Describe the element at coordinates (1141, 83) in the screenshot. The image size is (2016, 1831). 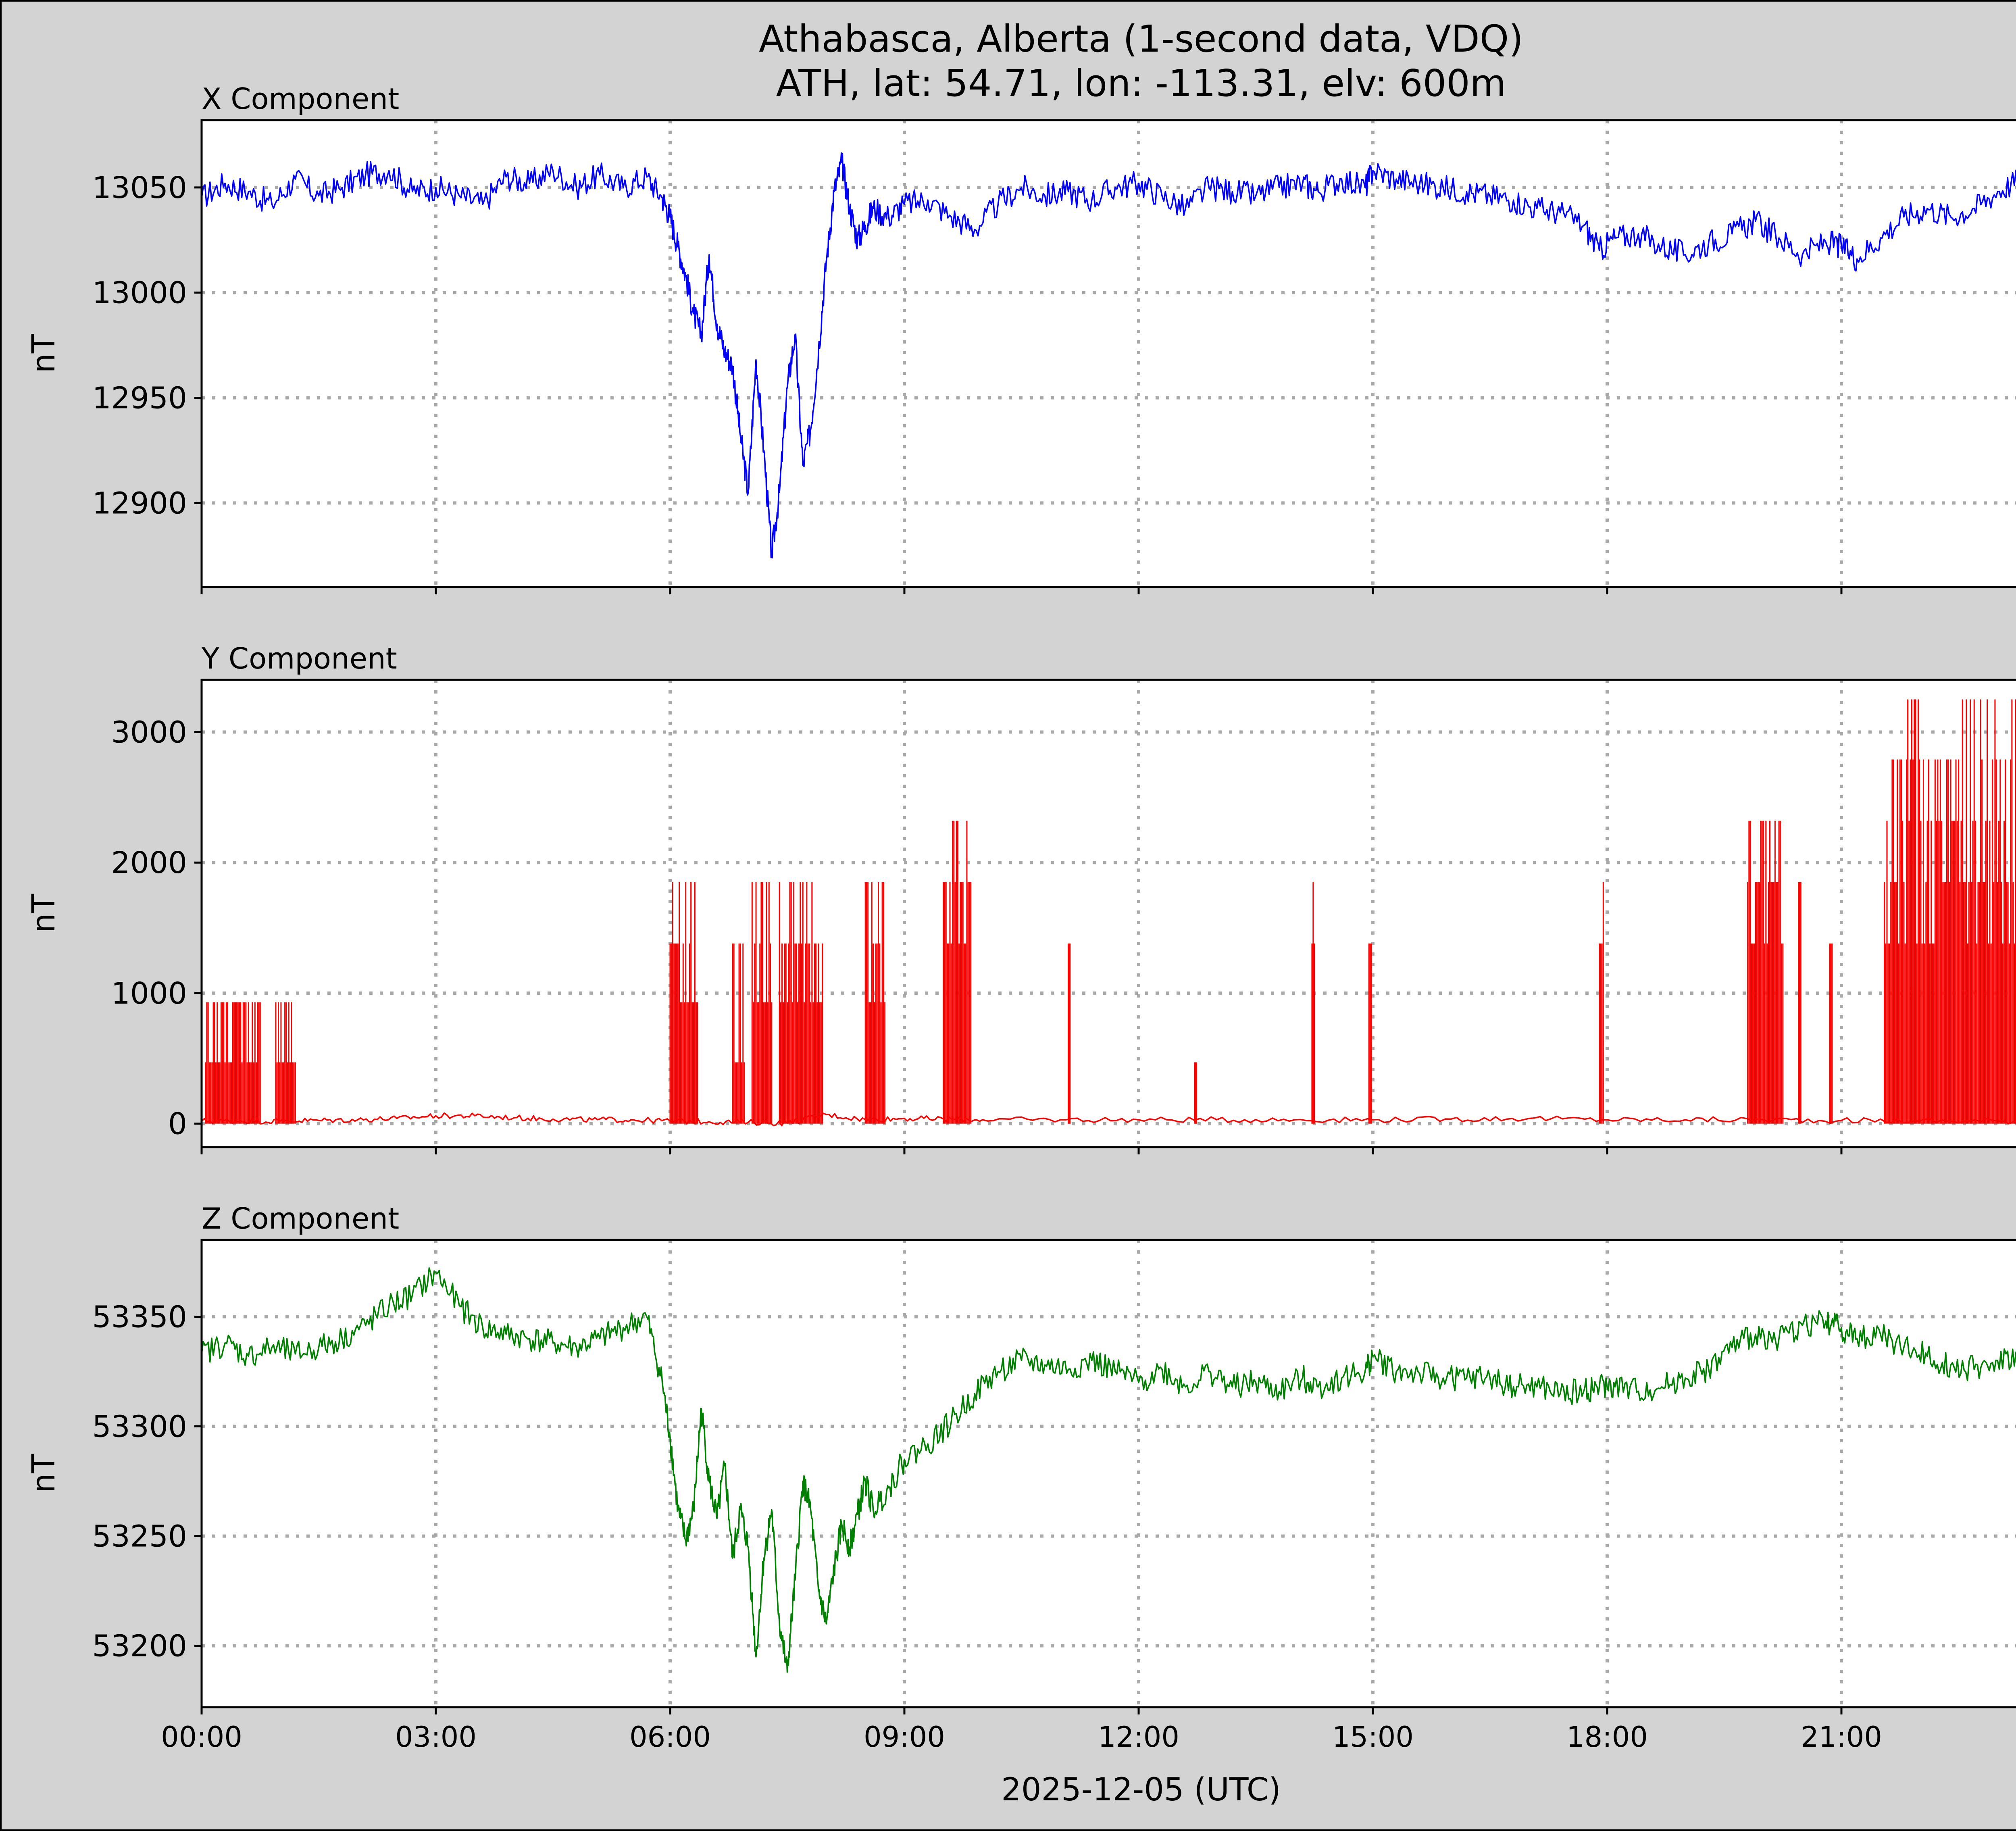
I see `figure-title-line2: ATH, lat: 54.71, lon: -113.31, elv: 600m` at that location.